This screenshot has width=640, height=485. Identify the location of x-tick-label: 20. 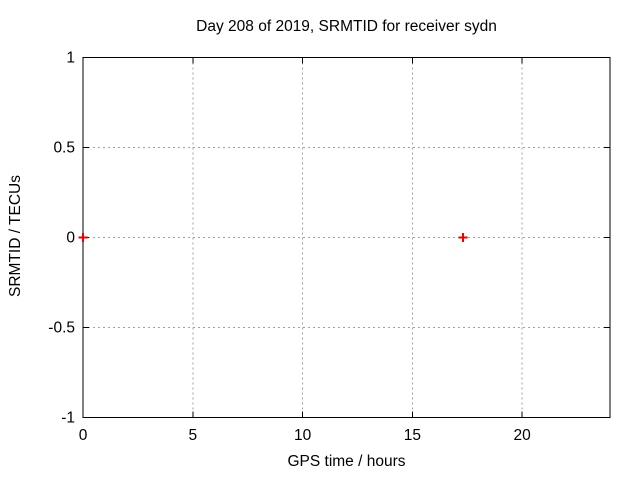
(523, 435).